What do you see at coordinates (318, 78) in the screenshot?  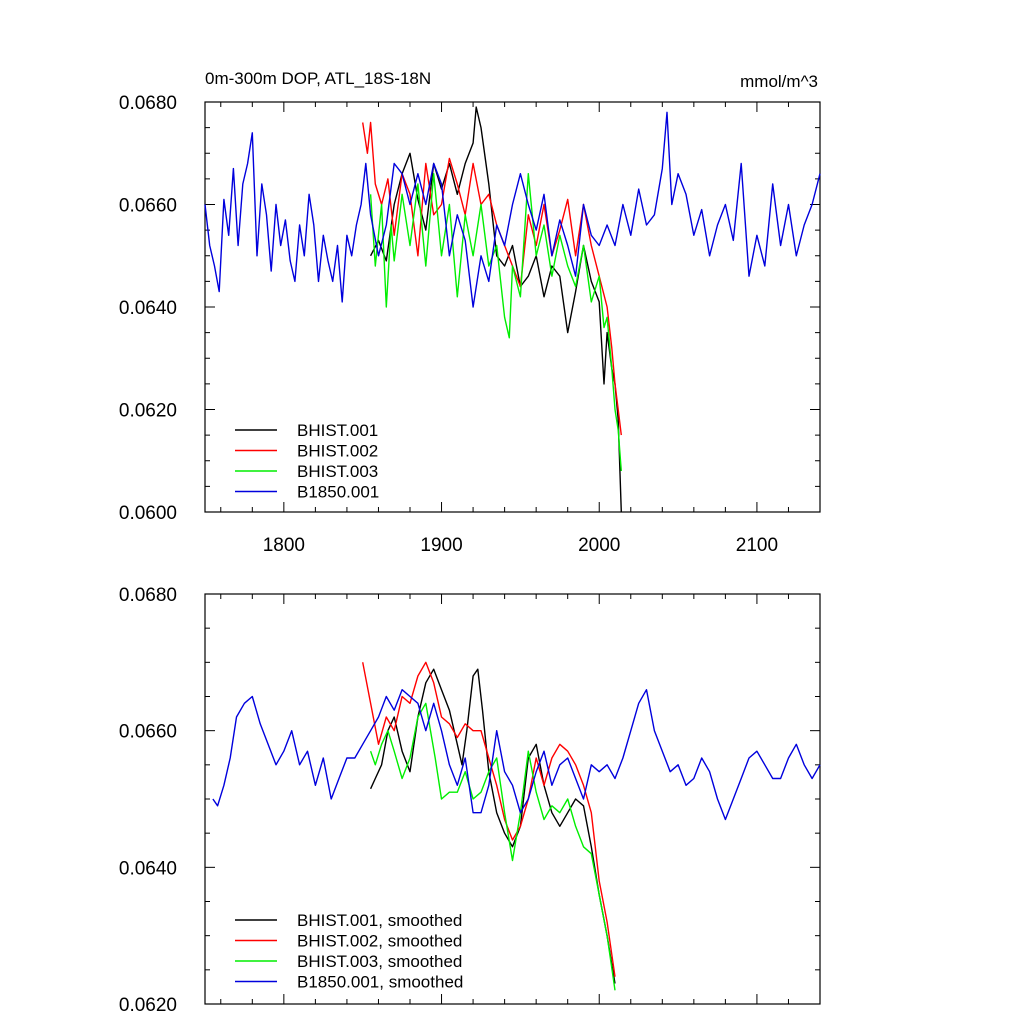 I see `panel-title: 0m-300m DOP, ATL_18S-18N` at bounding box center [318, 78].